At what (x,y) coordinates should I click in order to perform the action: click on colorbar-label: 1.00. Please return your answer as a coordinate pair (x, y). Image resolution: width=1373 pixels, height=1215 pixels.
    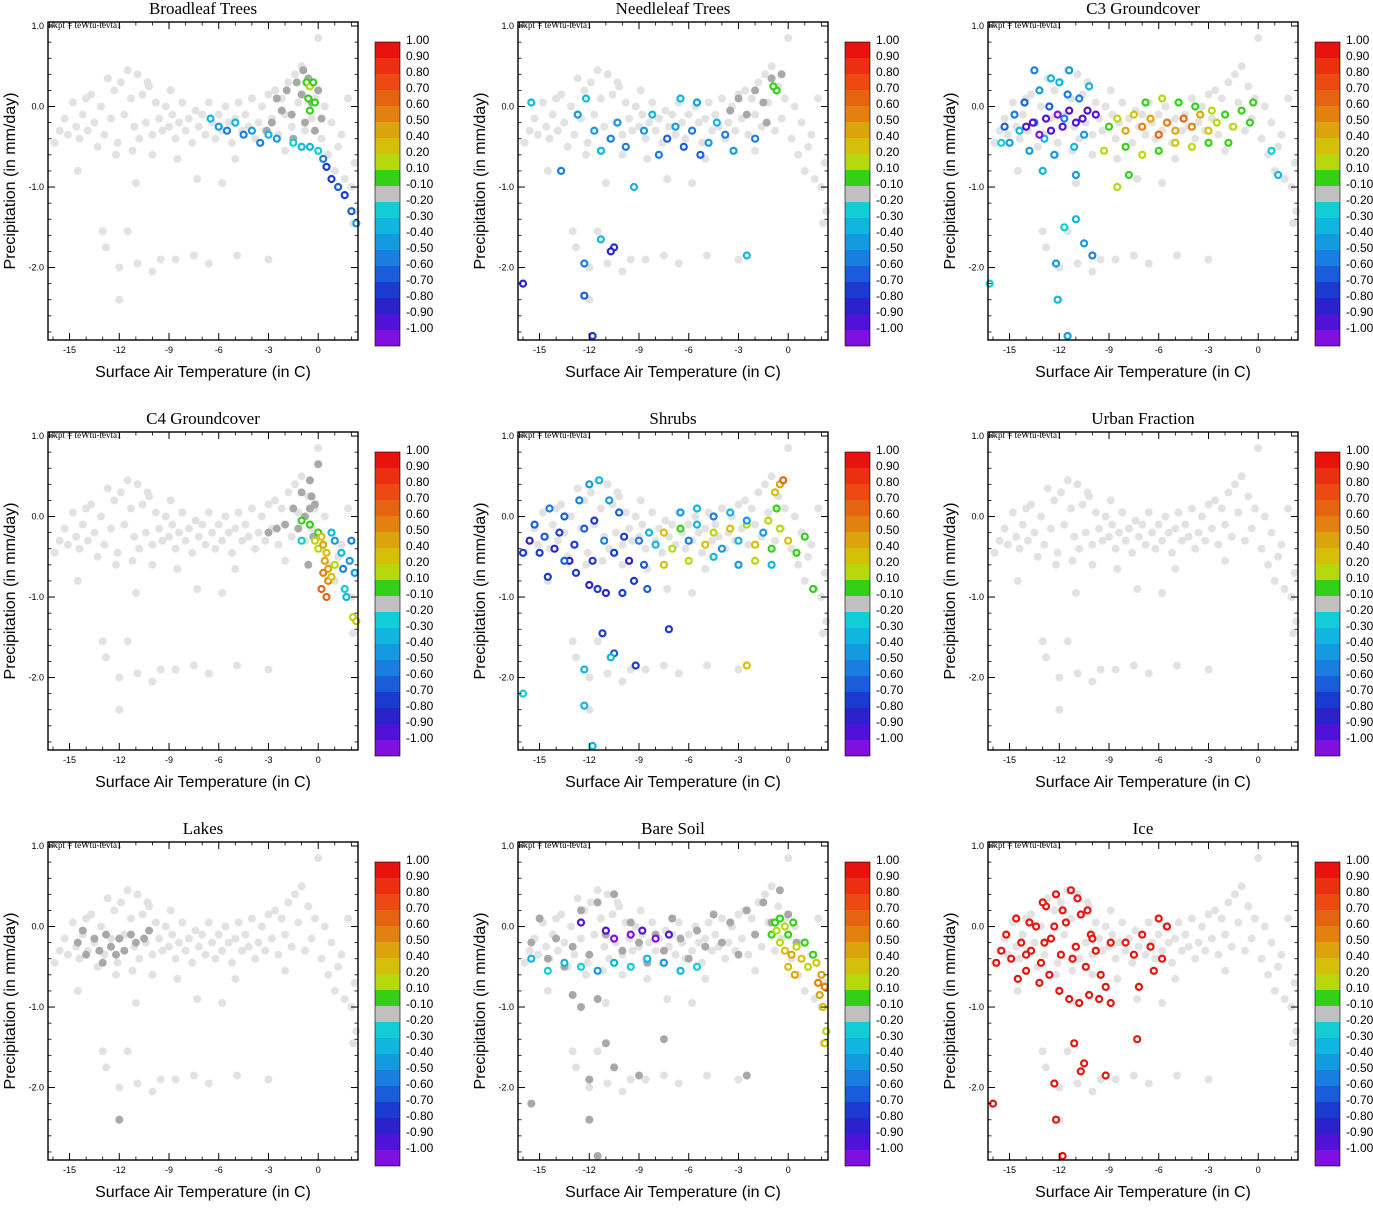
    Looking at the image, I should click on (1358, 40).